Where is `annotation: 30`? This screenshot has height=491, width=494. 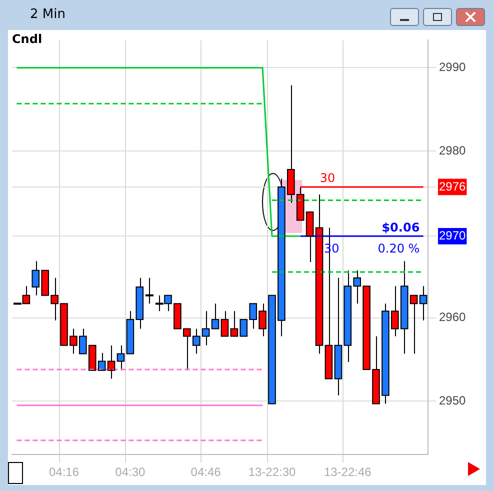
annotation: 30 is located at coordinates (328, 178).